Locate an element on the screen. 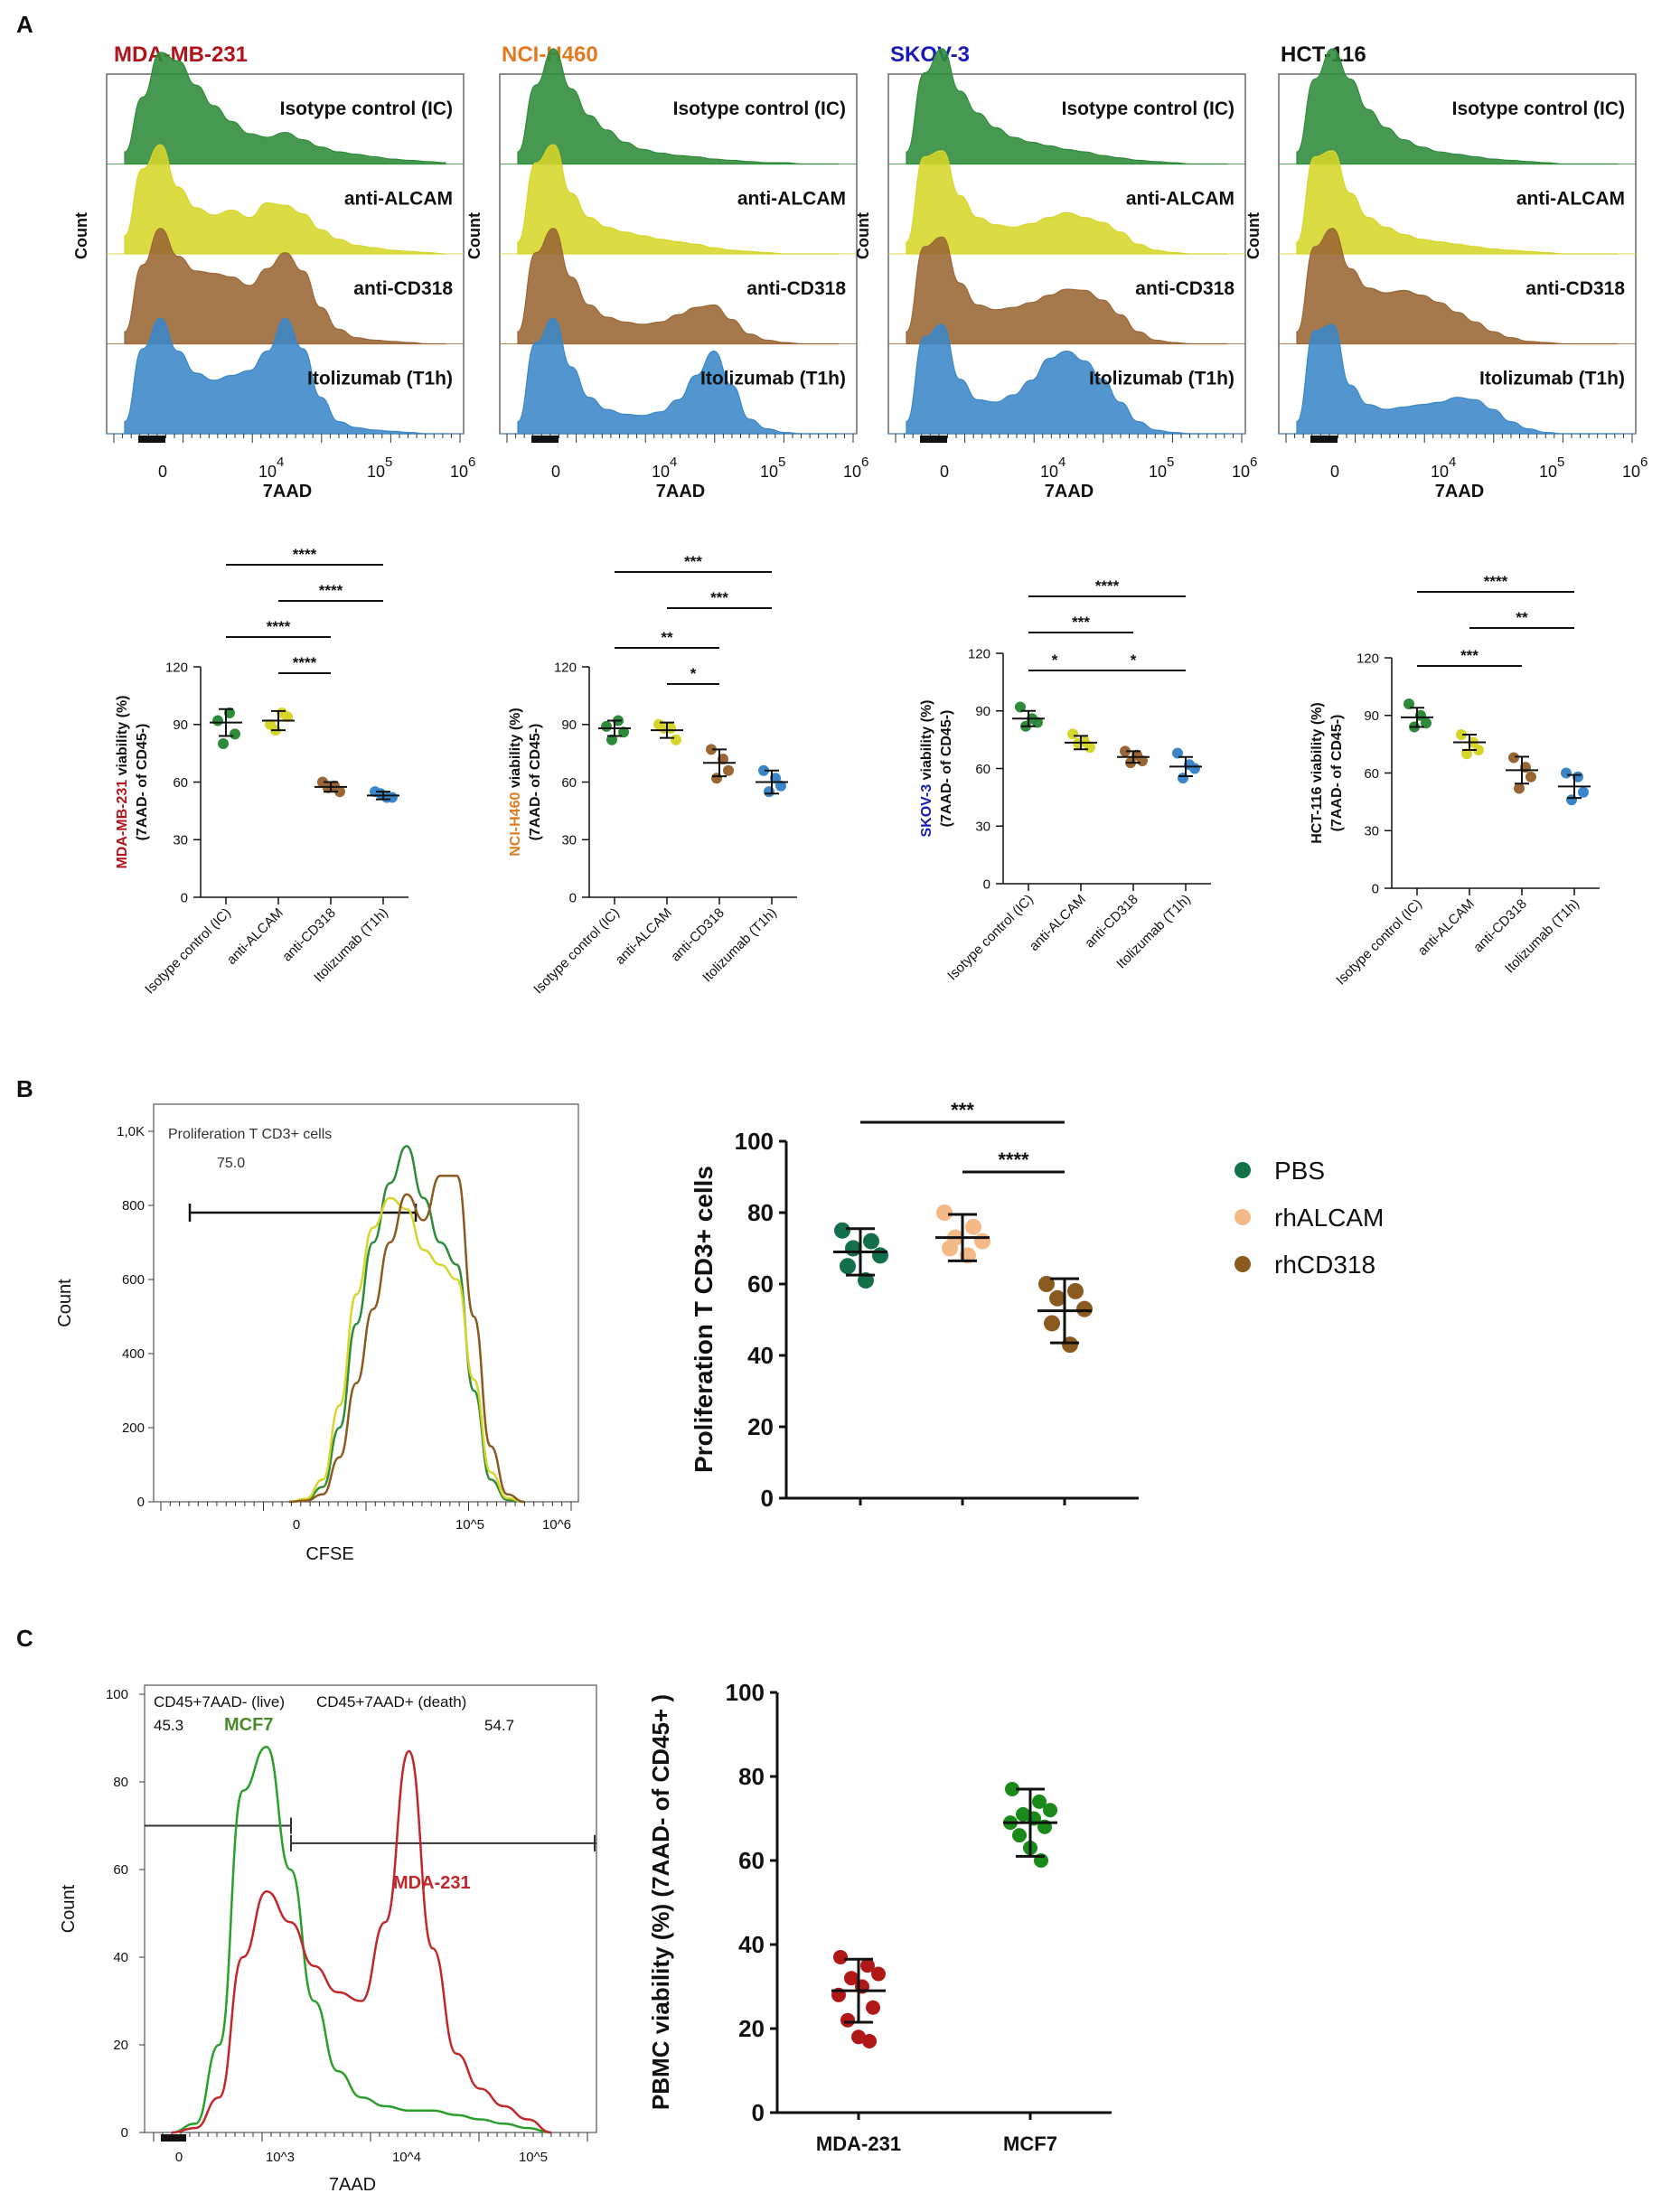 This screenshot has width=1671, height=2212. gate-value-death: 54.7 is located at coordinates (499, 1725).